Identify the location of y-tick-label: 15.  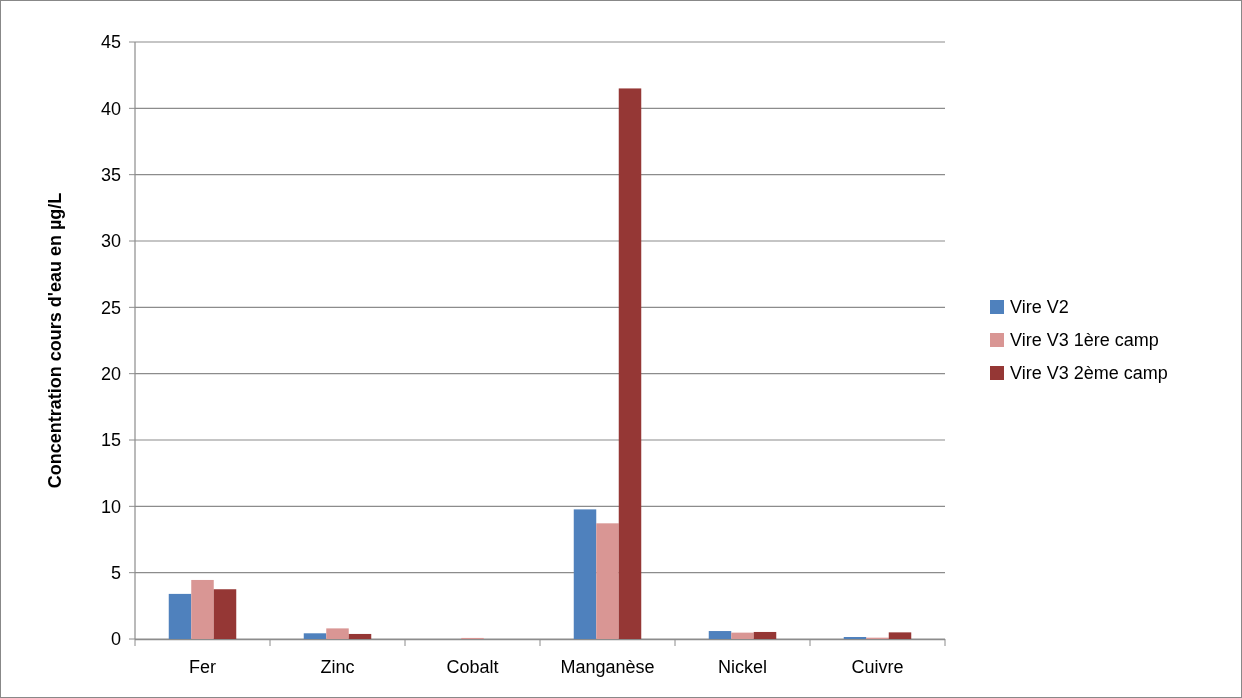
(110, 440).